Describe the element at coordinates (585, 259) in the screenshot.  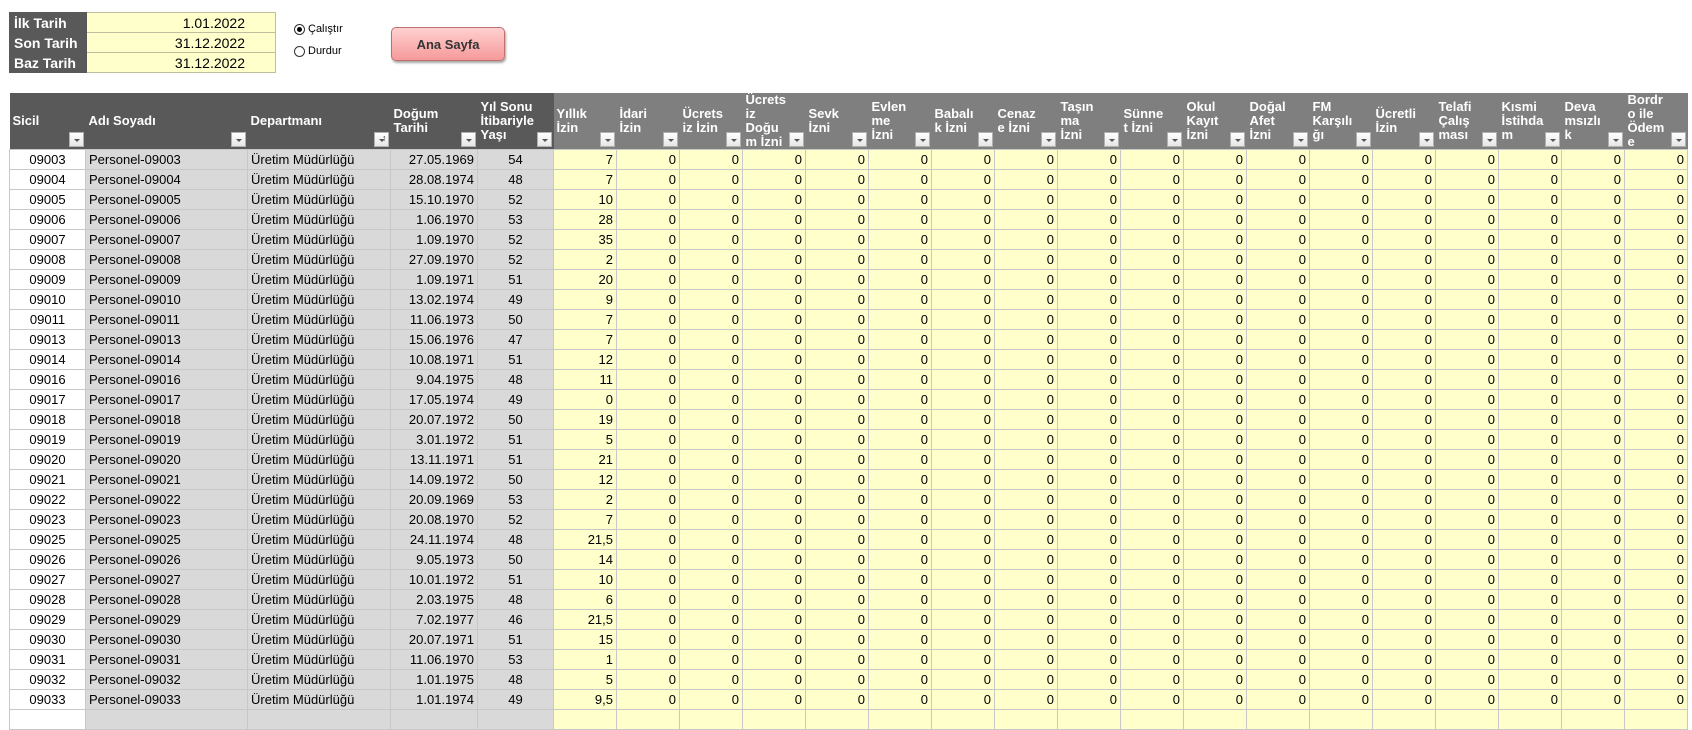
I see `leave-cell: 2` at that location.